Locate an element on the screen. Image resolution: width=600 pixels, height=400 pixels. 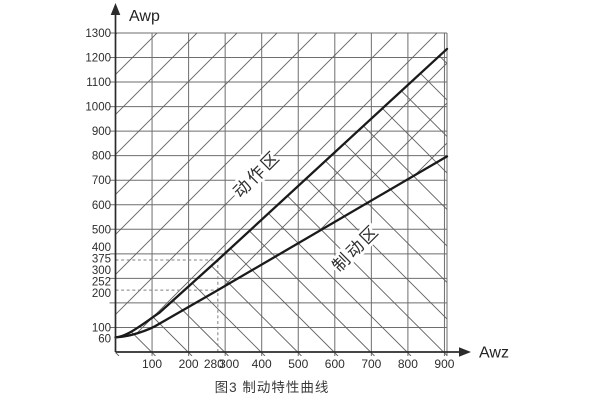
svg-text: 1200 is located at coordinates (98, 59).